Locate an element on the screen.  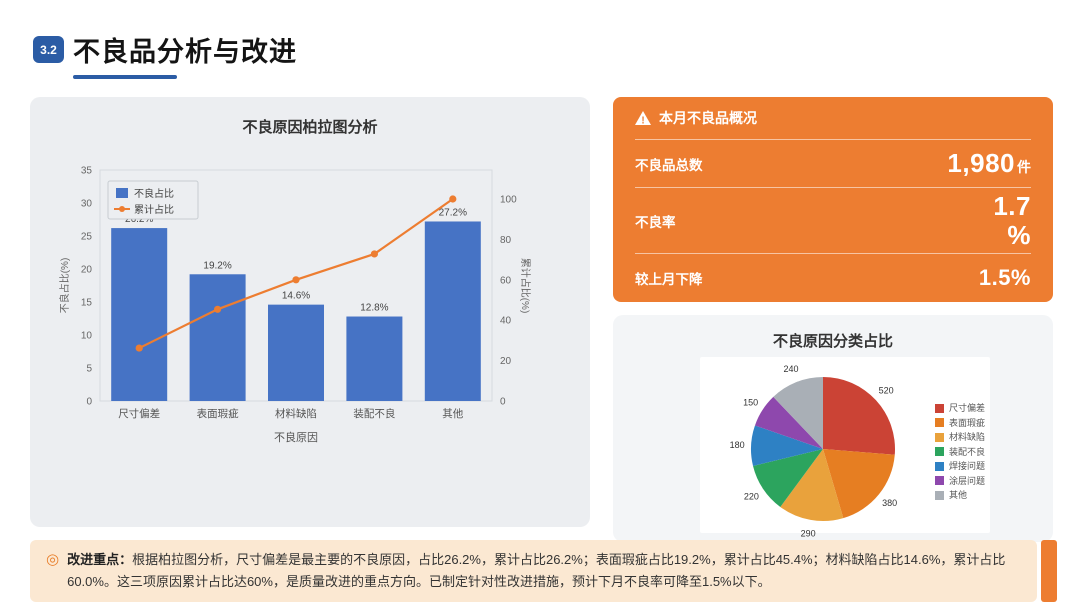
legend-label: 涂层问题 is located at coordinates (967, 480).